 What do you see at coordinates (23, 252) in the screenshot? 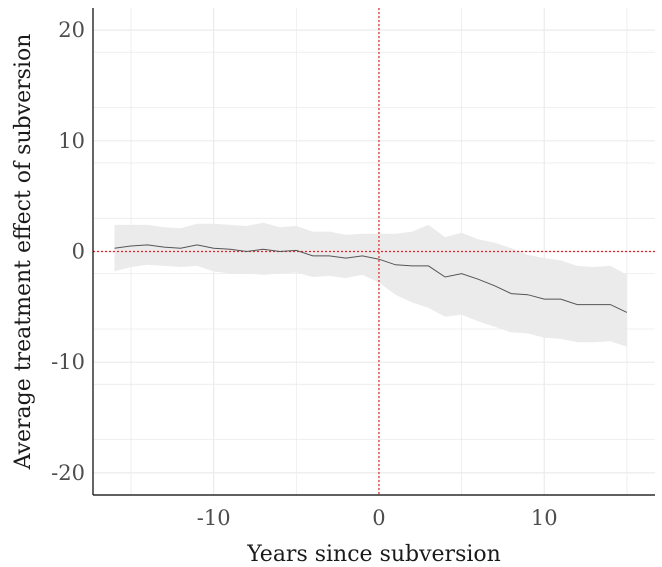
I see `y-axis-title: Average treatment effect of subversion` at bounding box center [23, 252].